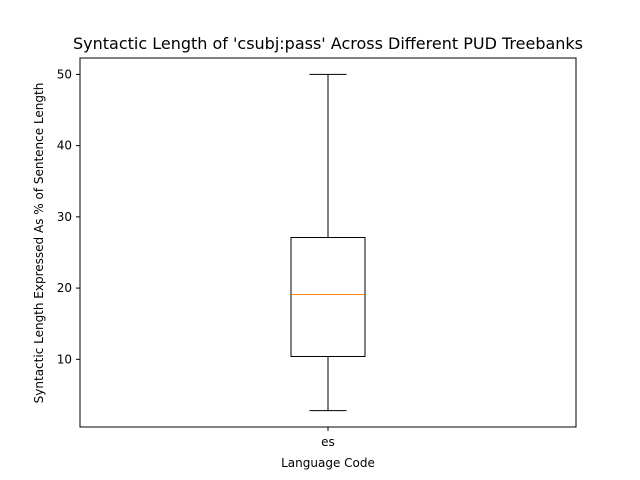 The width and height of the screenshot is (640, 480). I want to click on y-tick-label: 40, so click(64, 146).